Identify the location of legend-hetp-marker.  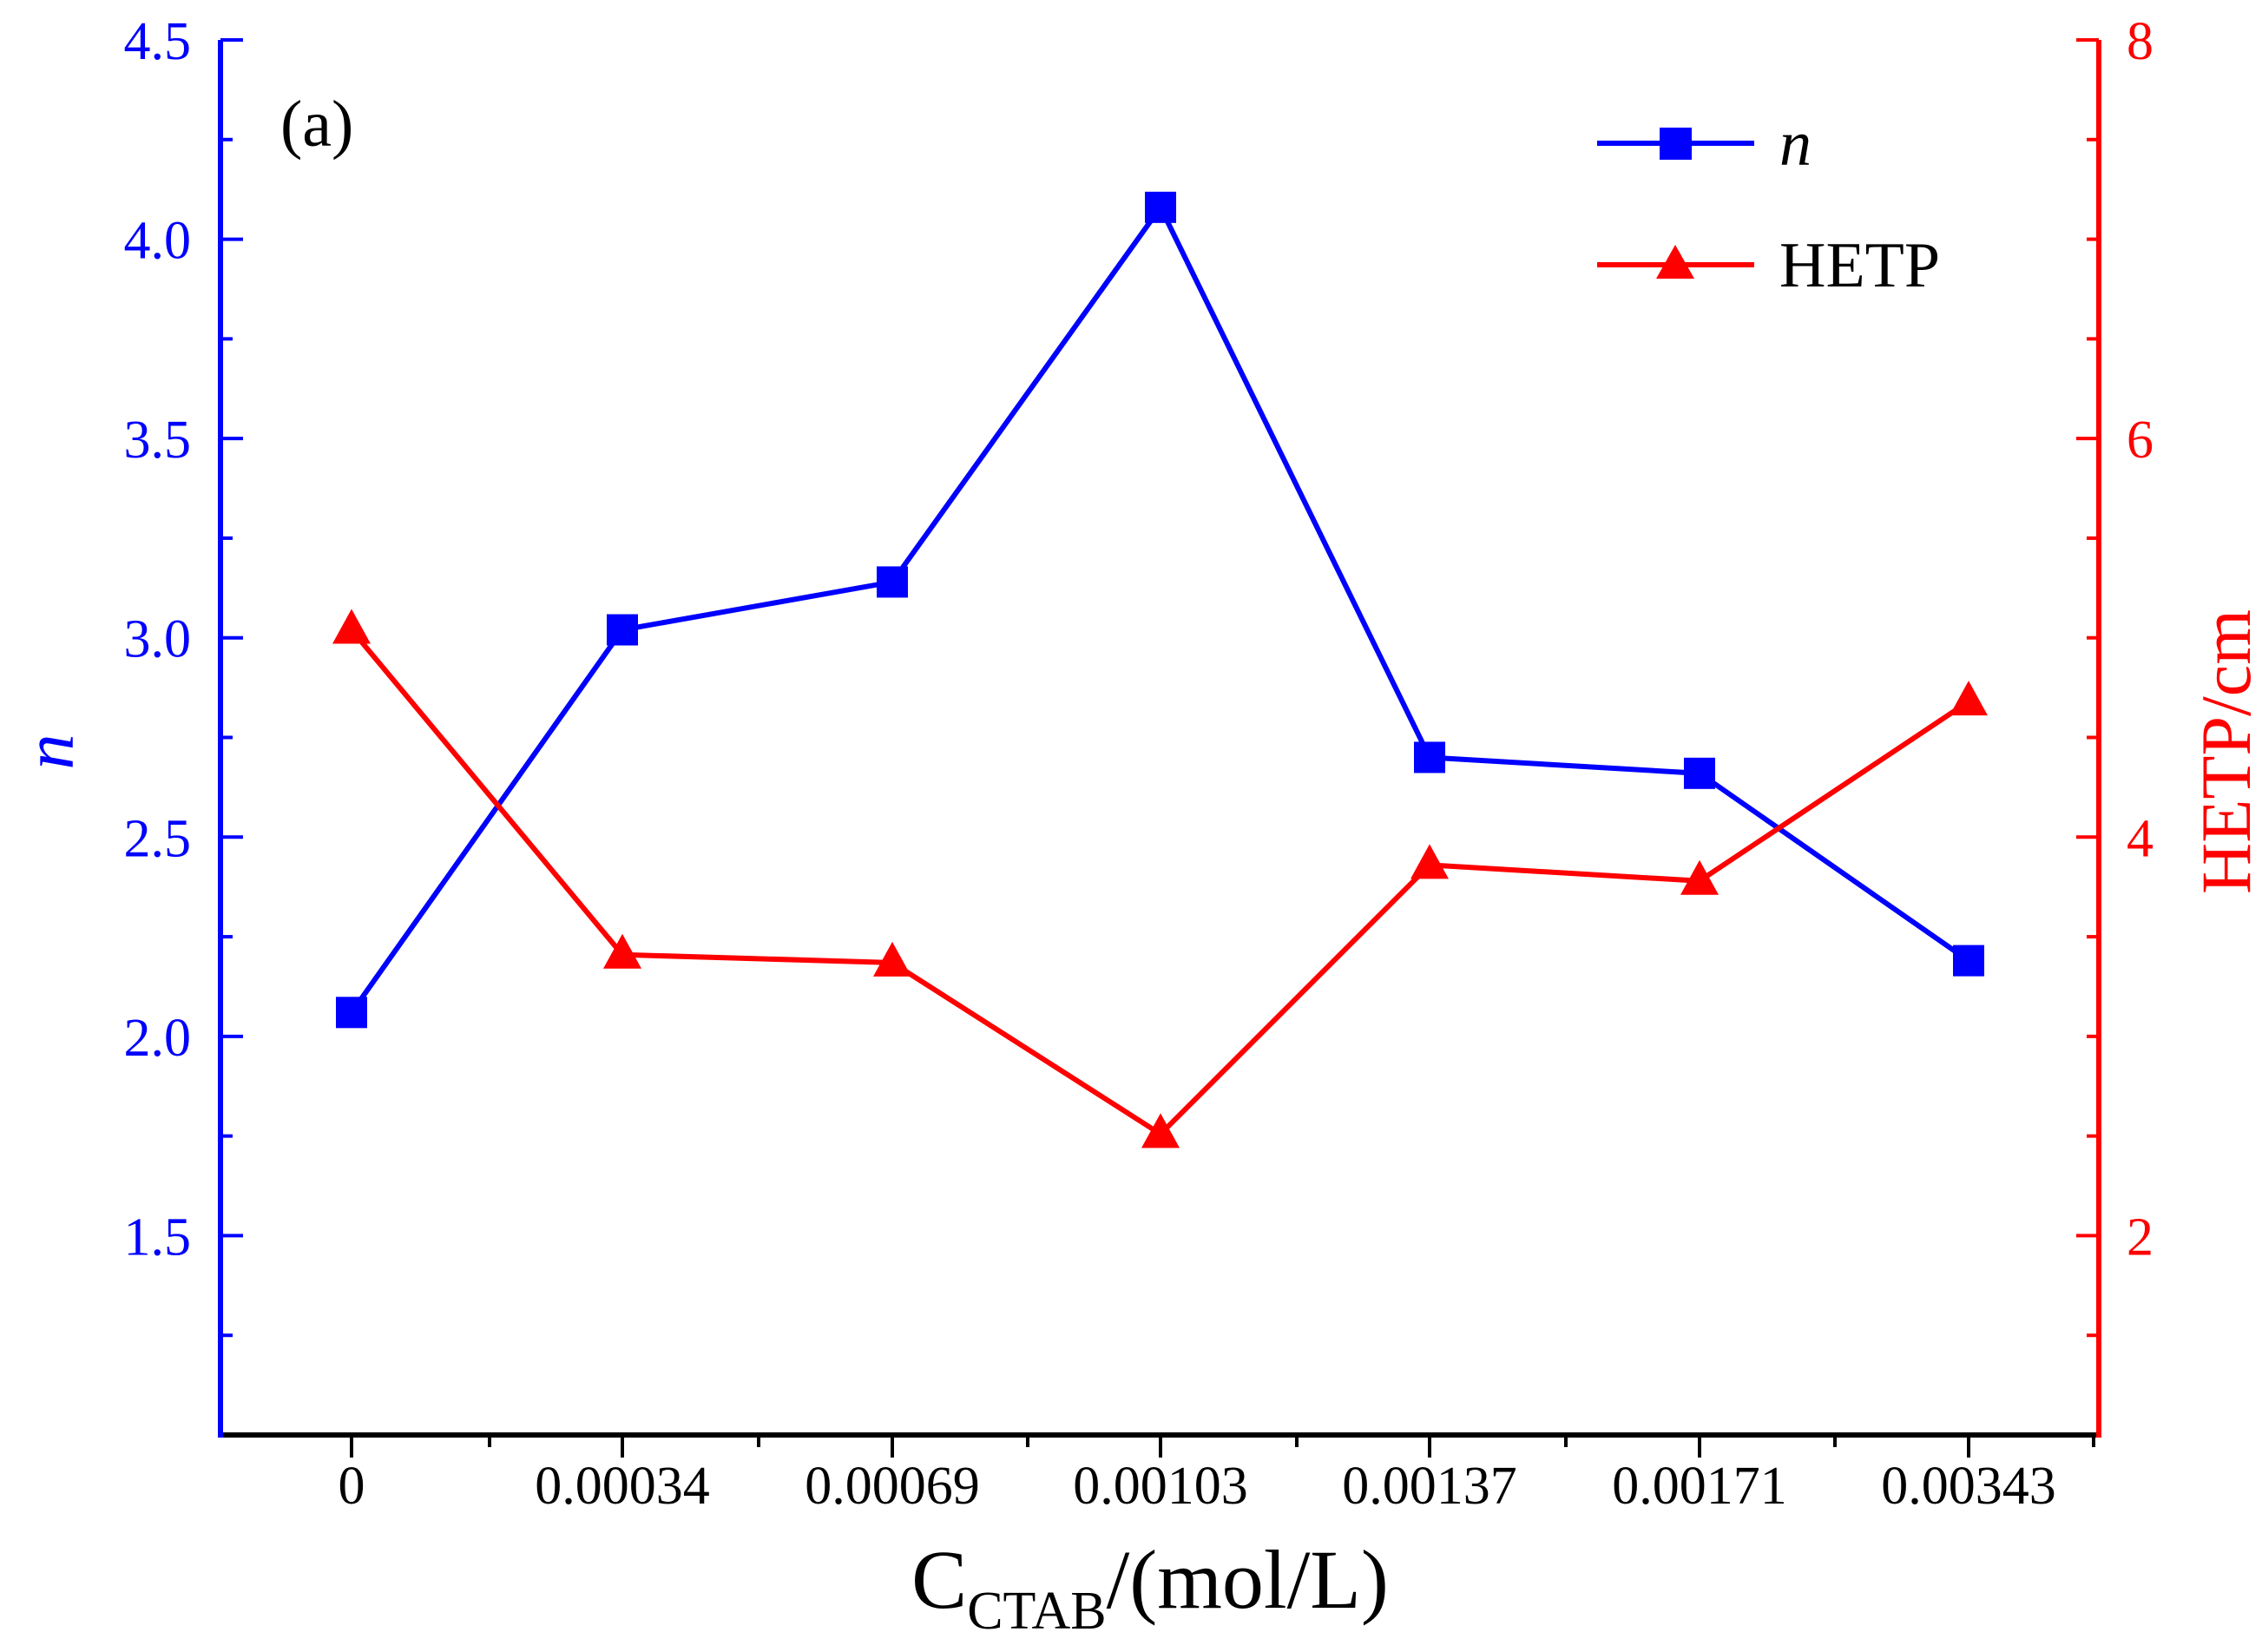
(1675, 262).